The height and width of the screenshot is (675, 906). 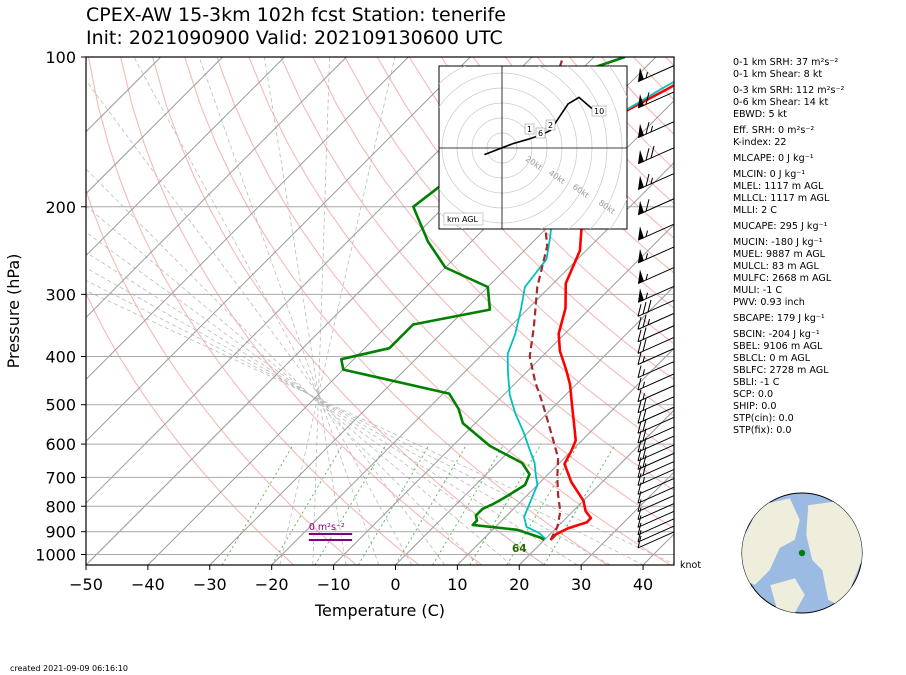 What do you see at coordinates (779, 318) in the screenshot?
I see `parameter-line: SBCAPE: 179 J kg⁻¹` at bounding box center [779, 318].